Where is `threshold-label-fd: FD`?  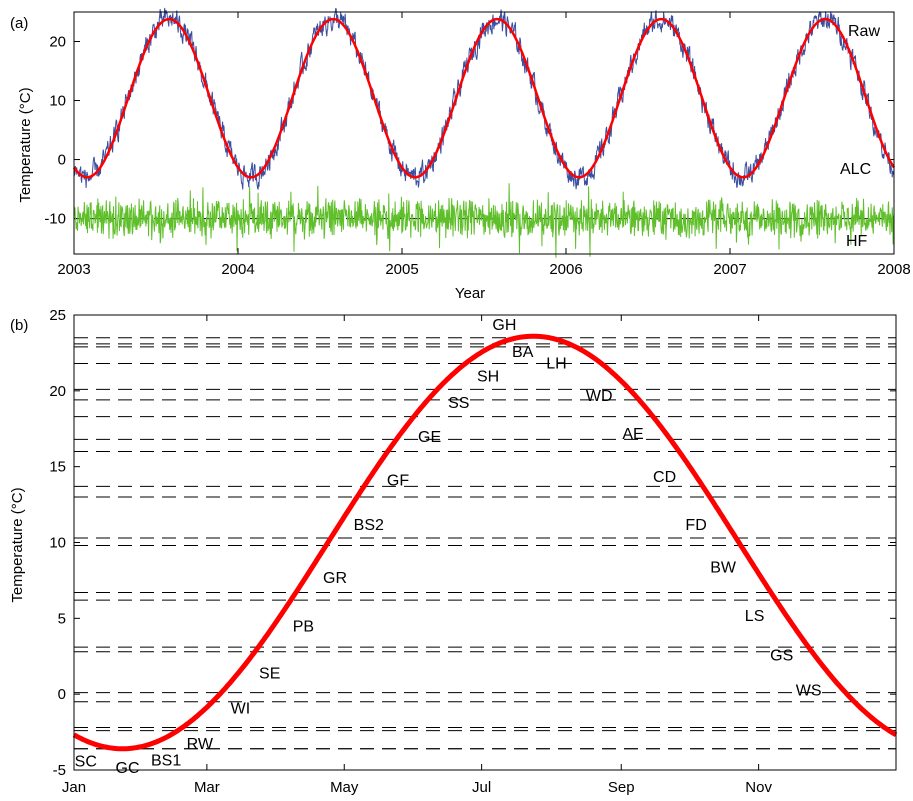 threshold-label-fd: FD is located at coordinates (695, 525).